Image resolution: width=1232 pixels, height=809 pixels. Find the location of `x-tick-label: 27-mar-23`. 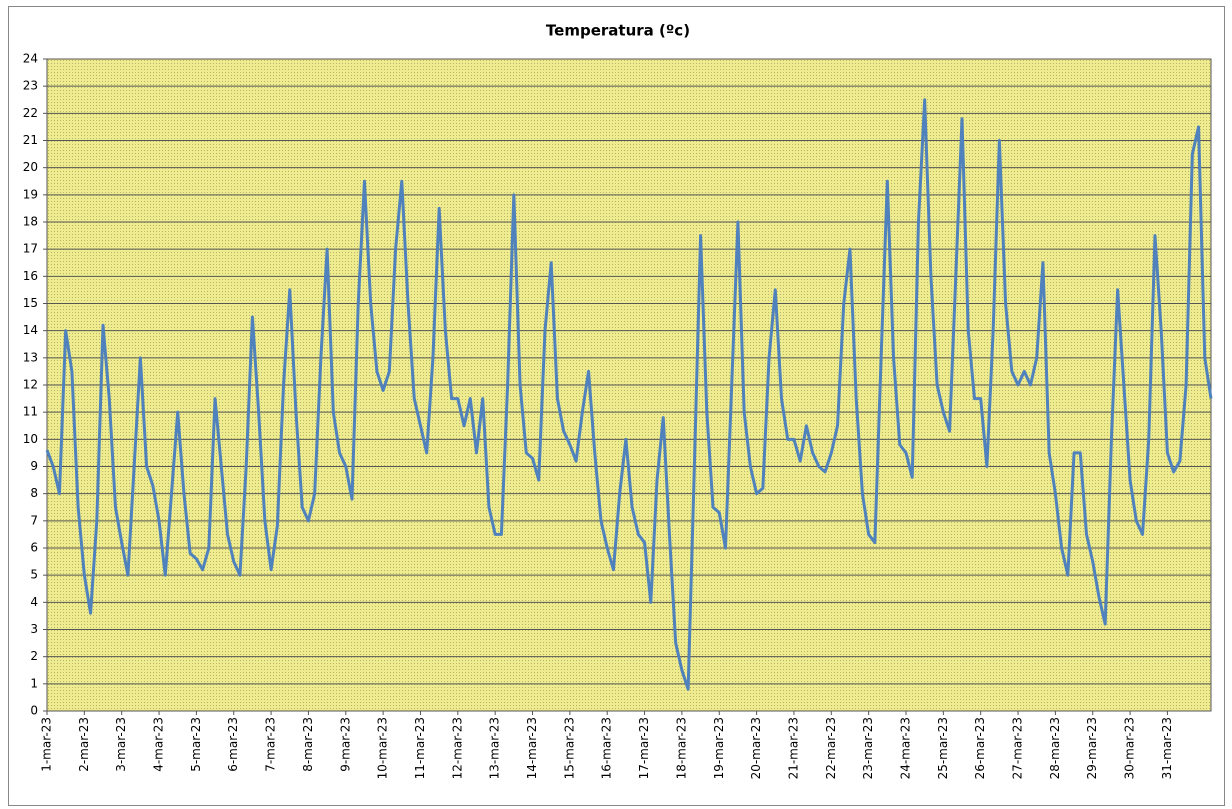

x-tick-label: 27-mar-23 is located at coordinates (1018, 748).